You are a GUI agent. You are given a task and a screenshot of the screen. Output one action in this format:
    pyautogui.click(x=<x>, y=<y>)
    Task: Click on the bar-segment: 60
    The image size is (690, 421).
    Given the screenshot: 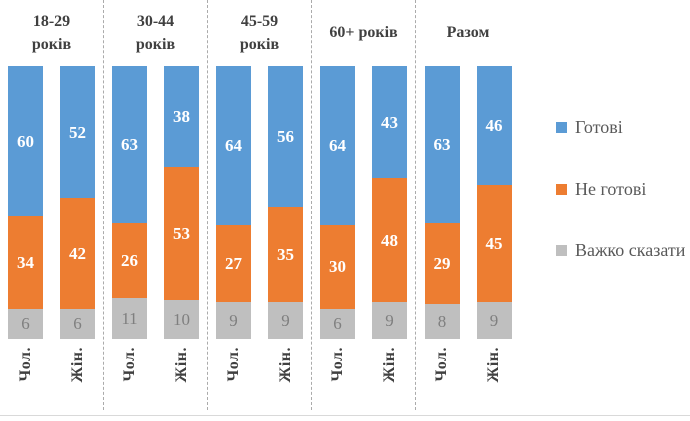 What is the action you would take?
    pyautogui.click(x=25, y=141)
    